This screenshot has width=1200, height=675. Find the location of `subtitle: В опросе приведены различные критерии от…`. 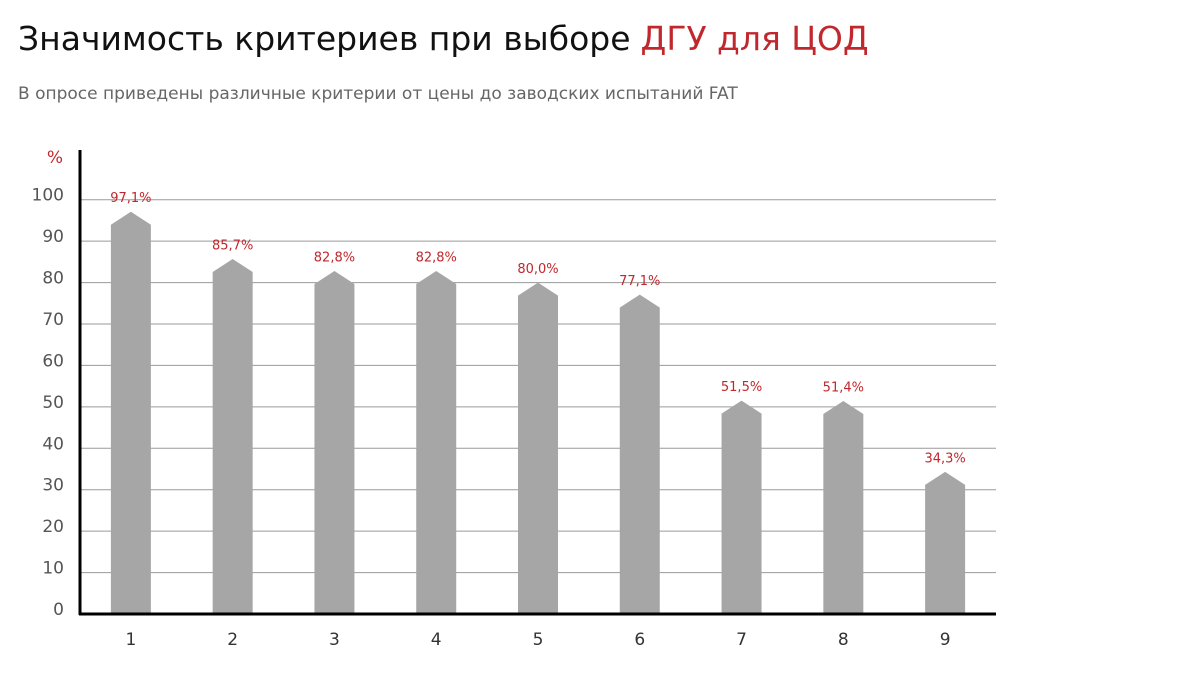

subtitle: В опросе приведены различные критерии от… is located at coordinates (378, 94).